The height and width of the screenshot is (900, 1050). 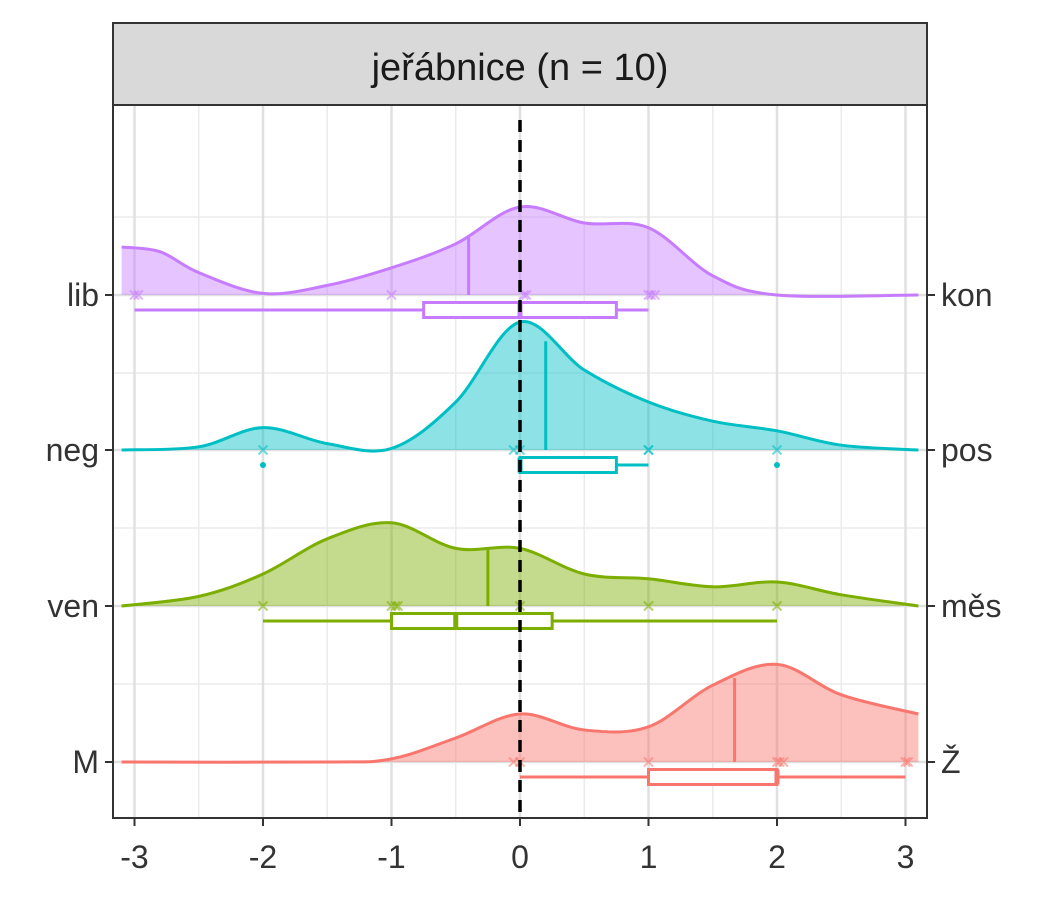 I want to click on y-label-left: neg, so click(x=72, y=450).